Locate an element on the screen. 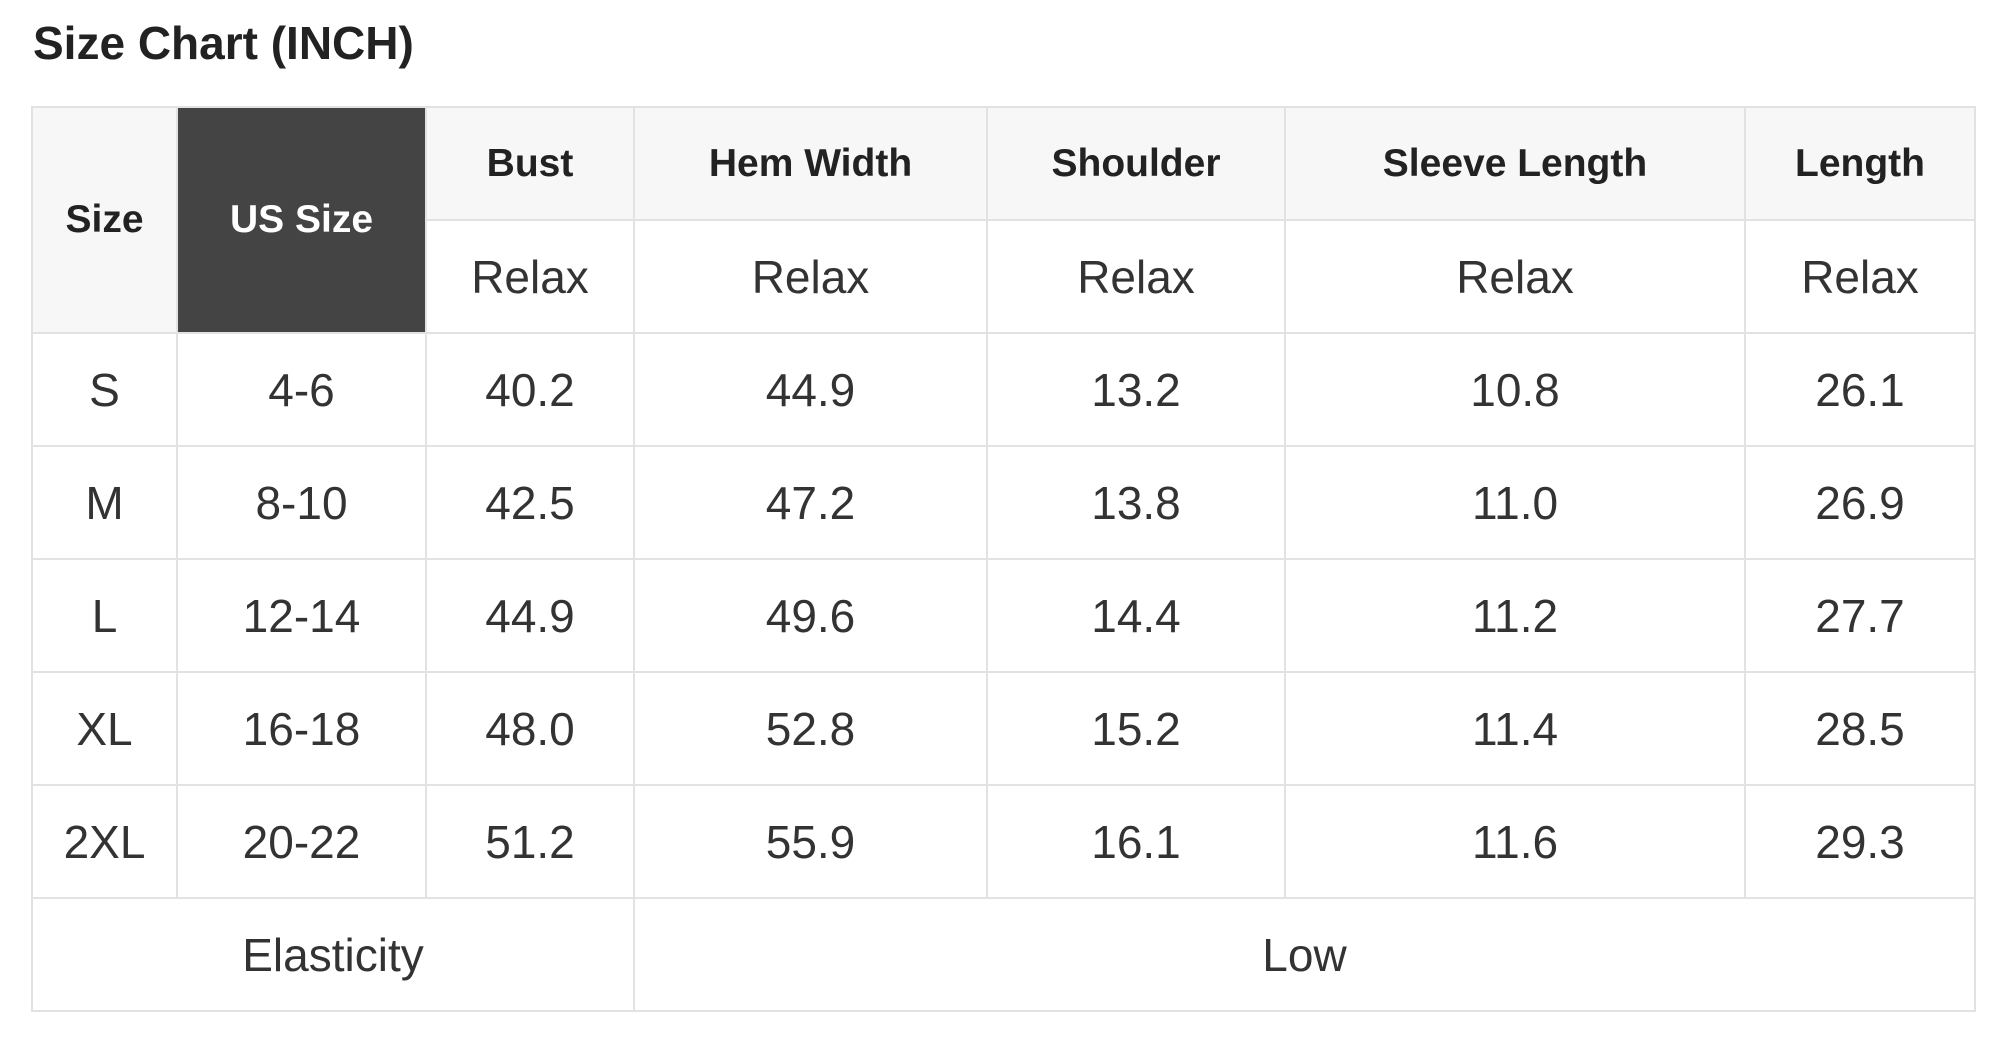  table-row: XL 16-18 48.0 52.8 15.2 11.4 28.5 is located at coordinates (1003, 728).